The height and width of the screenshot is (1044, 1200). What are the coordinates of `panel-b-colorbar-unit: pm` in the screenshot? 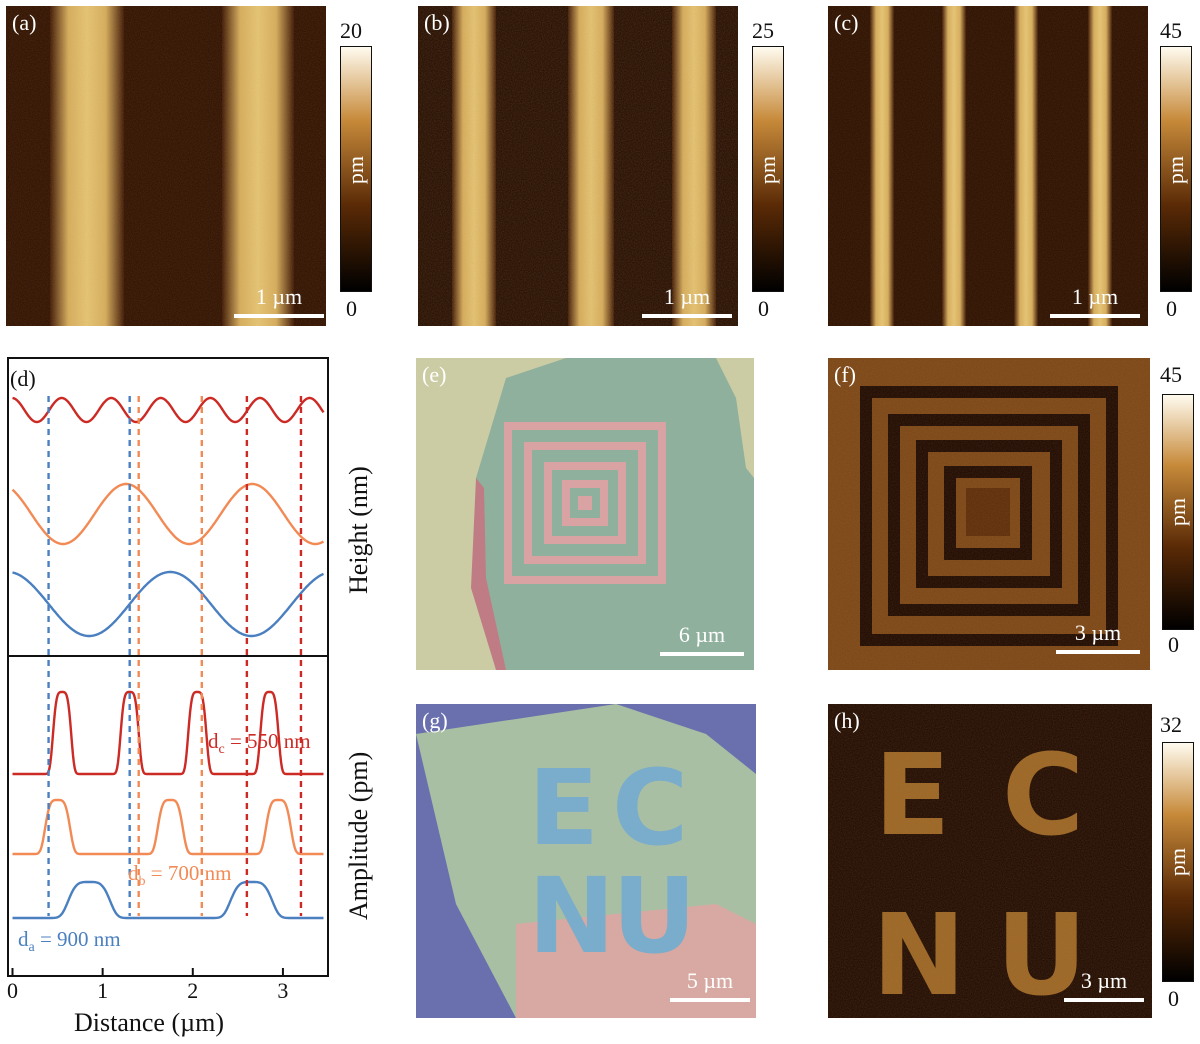 It's located at (767, 170).